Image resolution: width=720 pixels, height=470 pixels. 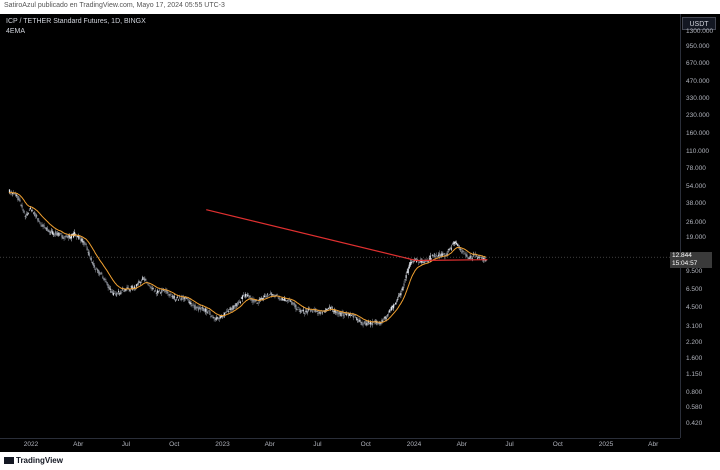 What do you see at coordinates (76, 21) in the screenshot?
I see `symbol-title: ICP / TETHER Standard Futures, 1D, BINGX` at bounding box center [76, 21].